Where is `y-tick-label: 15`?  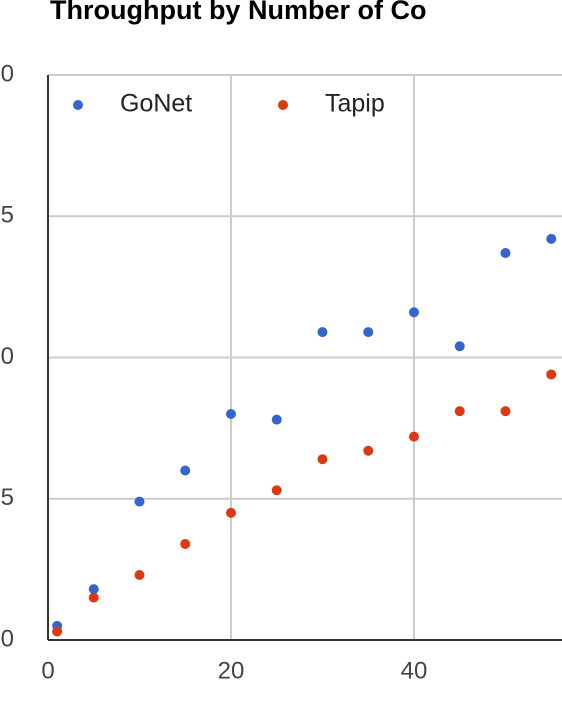 y-tick-label: 15 is located at coordinates (7, 215).